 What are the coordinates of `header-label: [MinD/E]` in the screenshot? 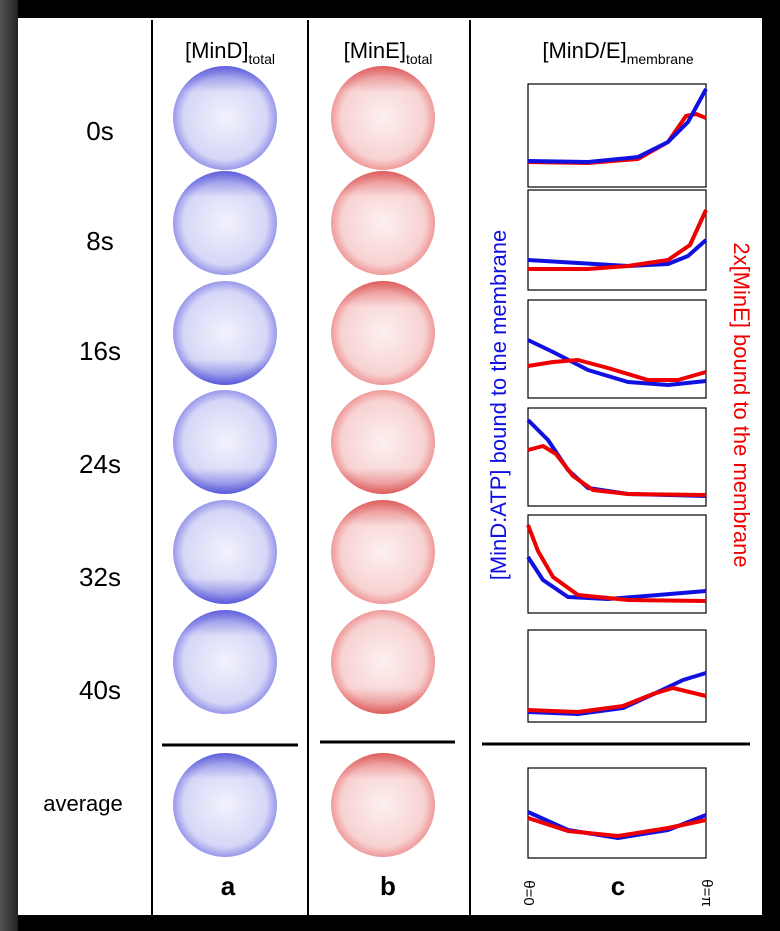 It's located at (584, 50).